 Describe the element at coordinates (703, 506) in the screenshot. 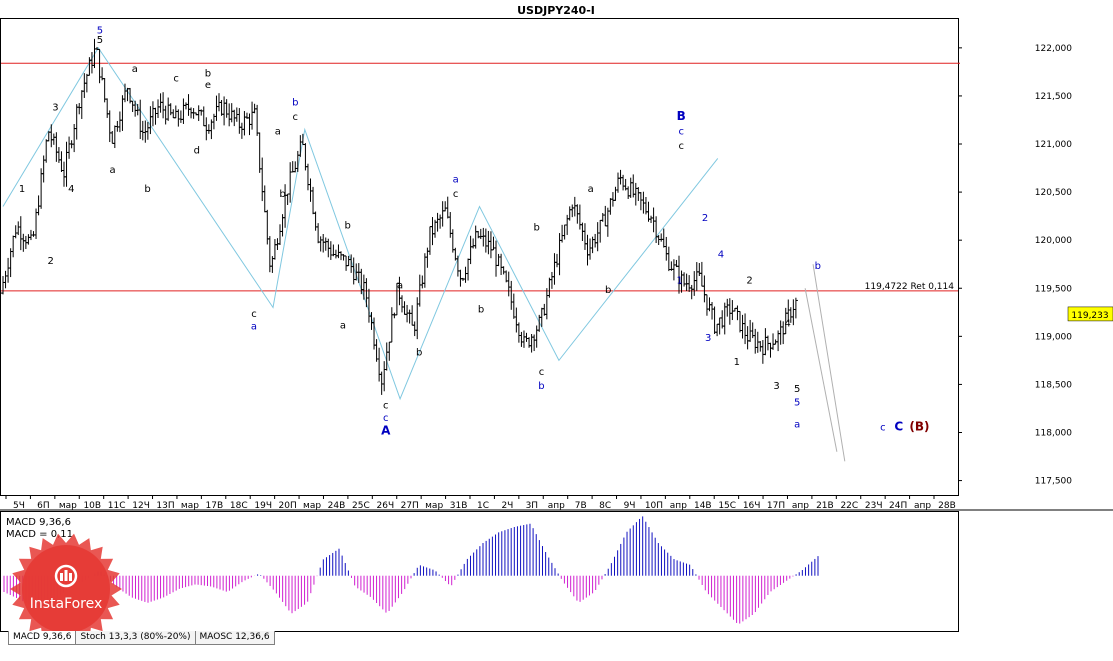

I see `x-tick-label: 14В` at that location.